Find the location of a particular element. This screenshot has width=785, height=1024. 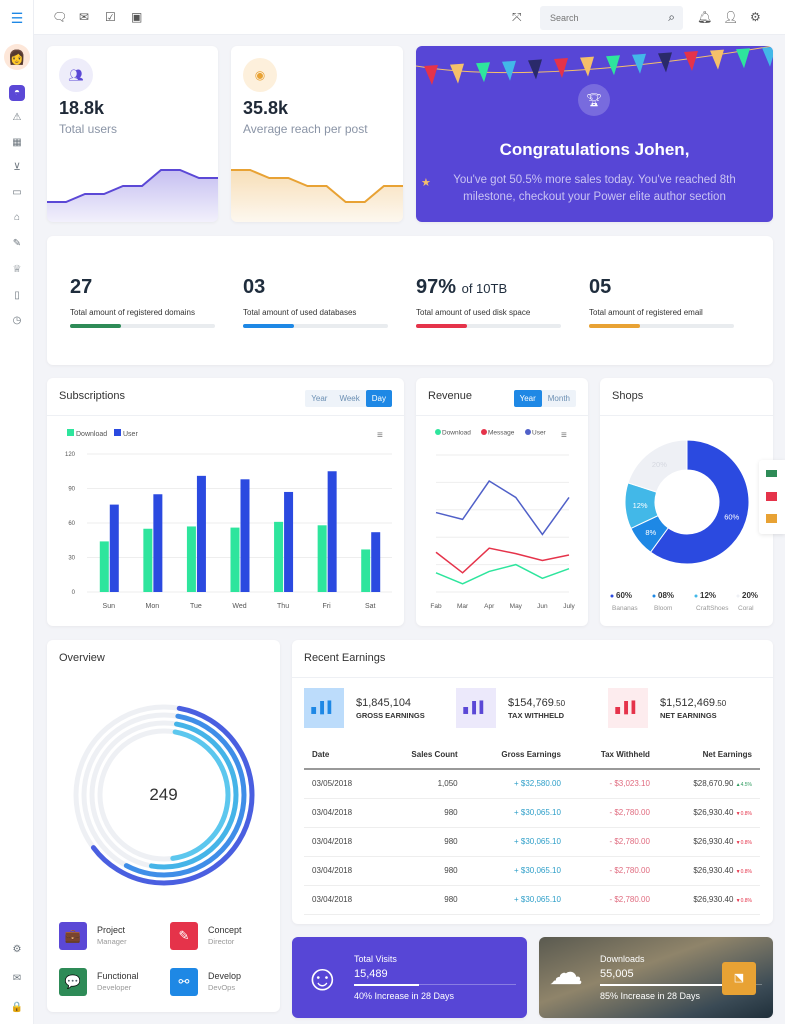

download-action-button: ⬔ is located at coordinates (739, 978).